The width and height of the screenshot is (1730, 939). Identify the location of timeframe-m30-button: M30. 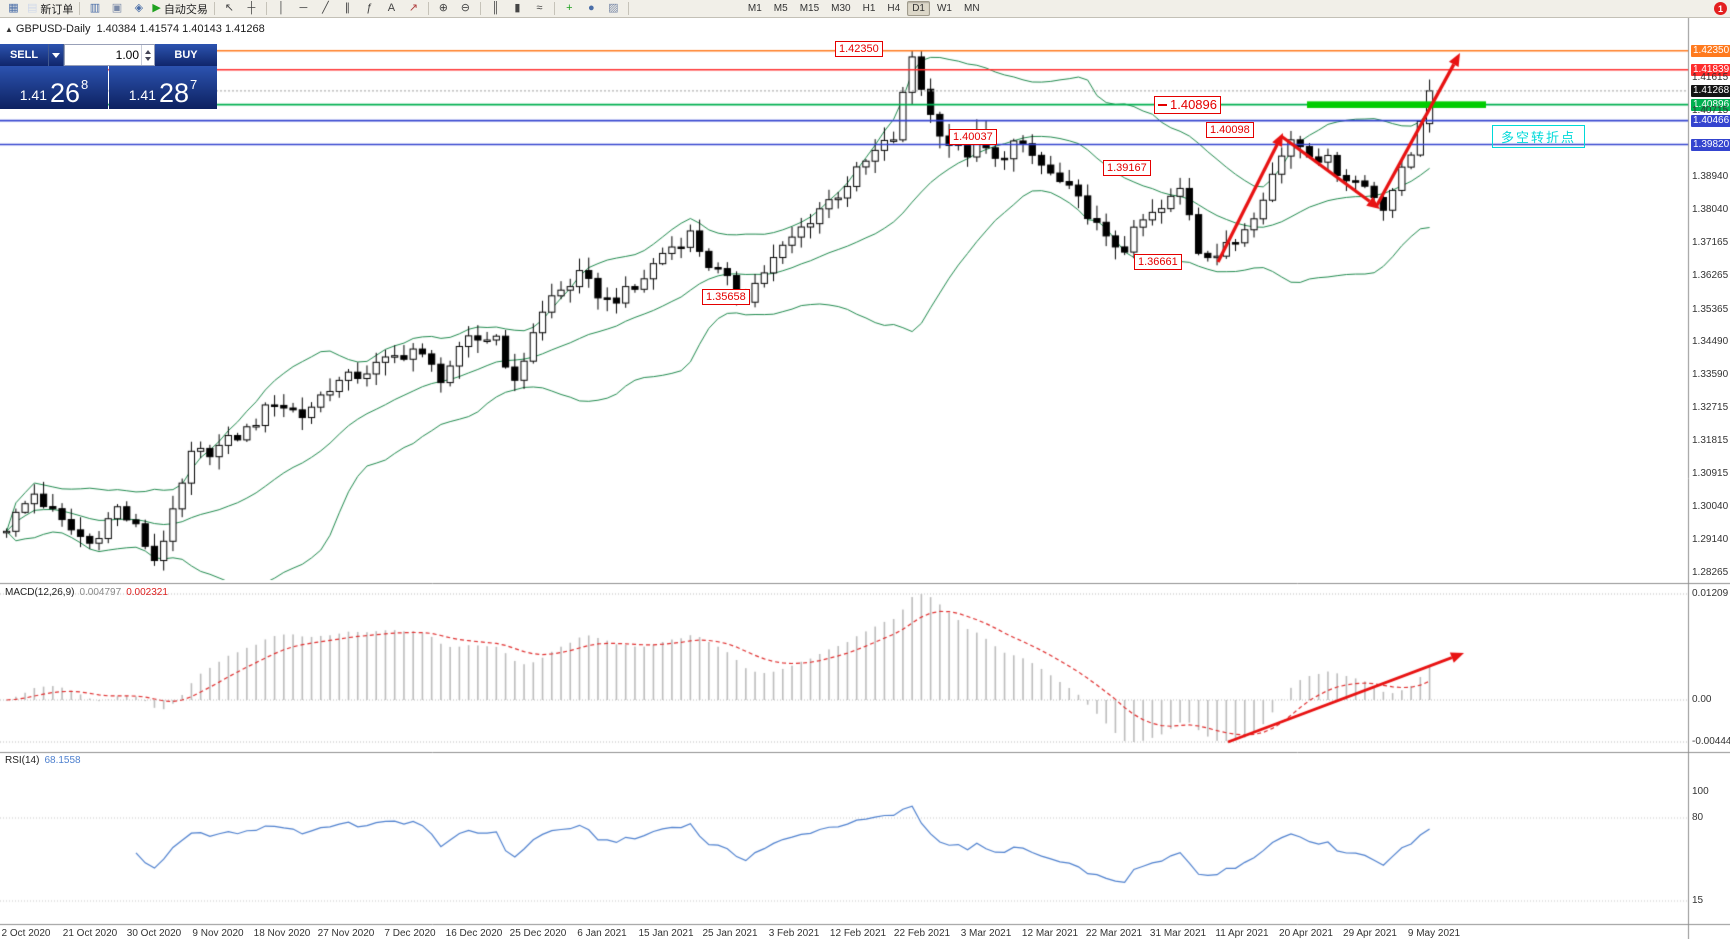
(841, 8).